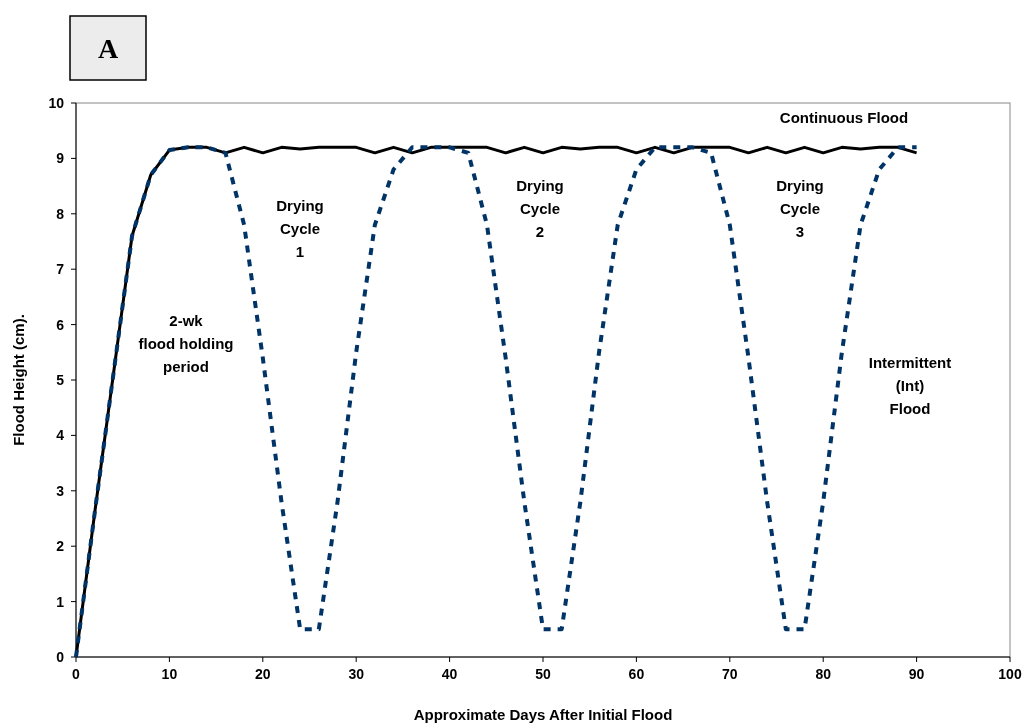 This screenshot has width=1028, height=728. I want to click on y-tick-label: 5, so click(60, 380).